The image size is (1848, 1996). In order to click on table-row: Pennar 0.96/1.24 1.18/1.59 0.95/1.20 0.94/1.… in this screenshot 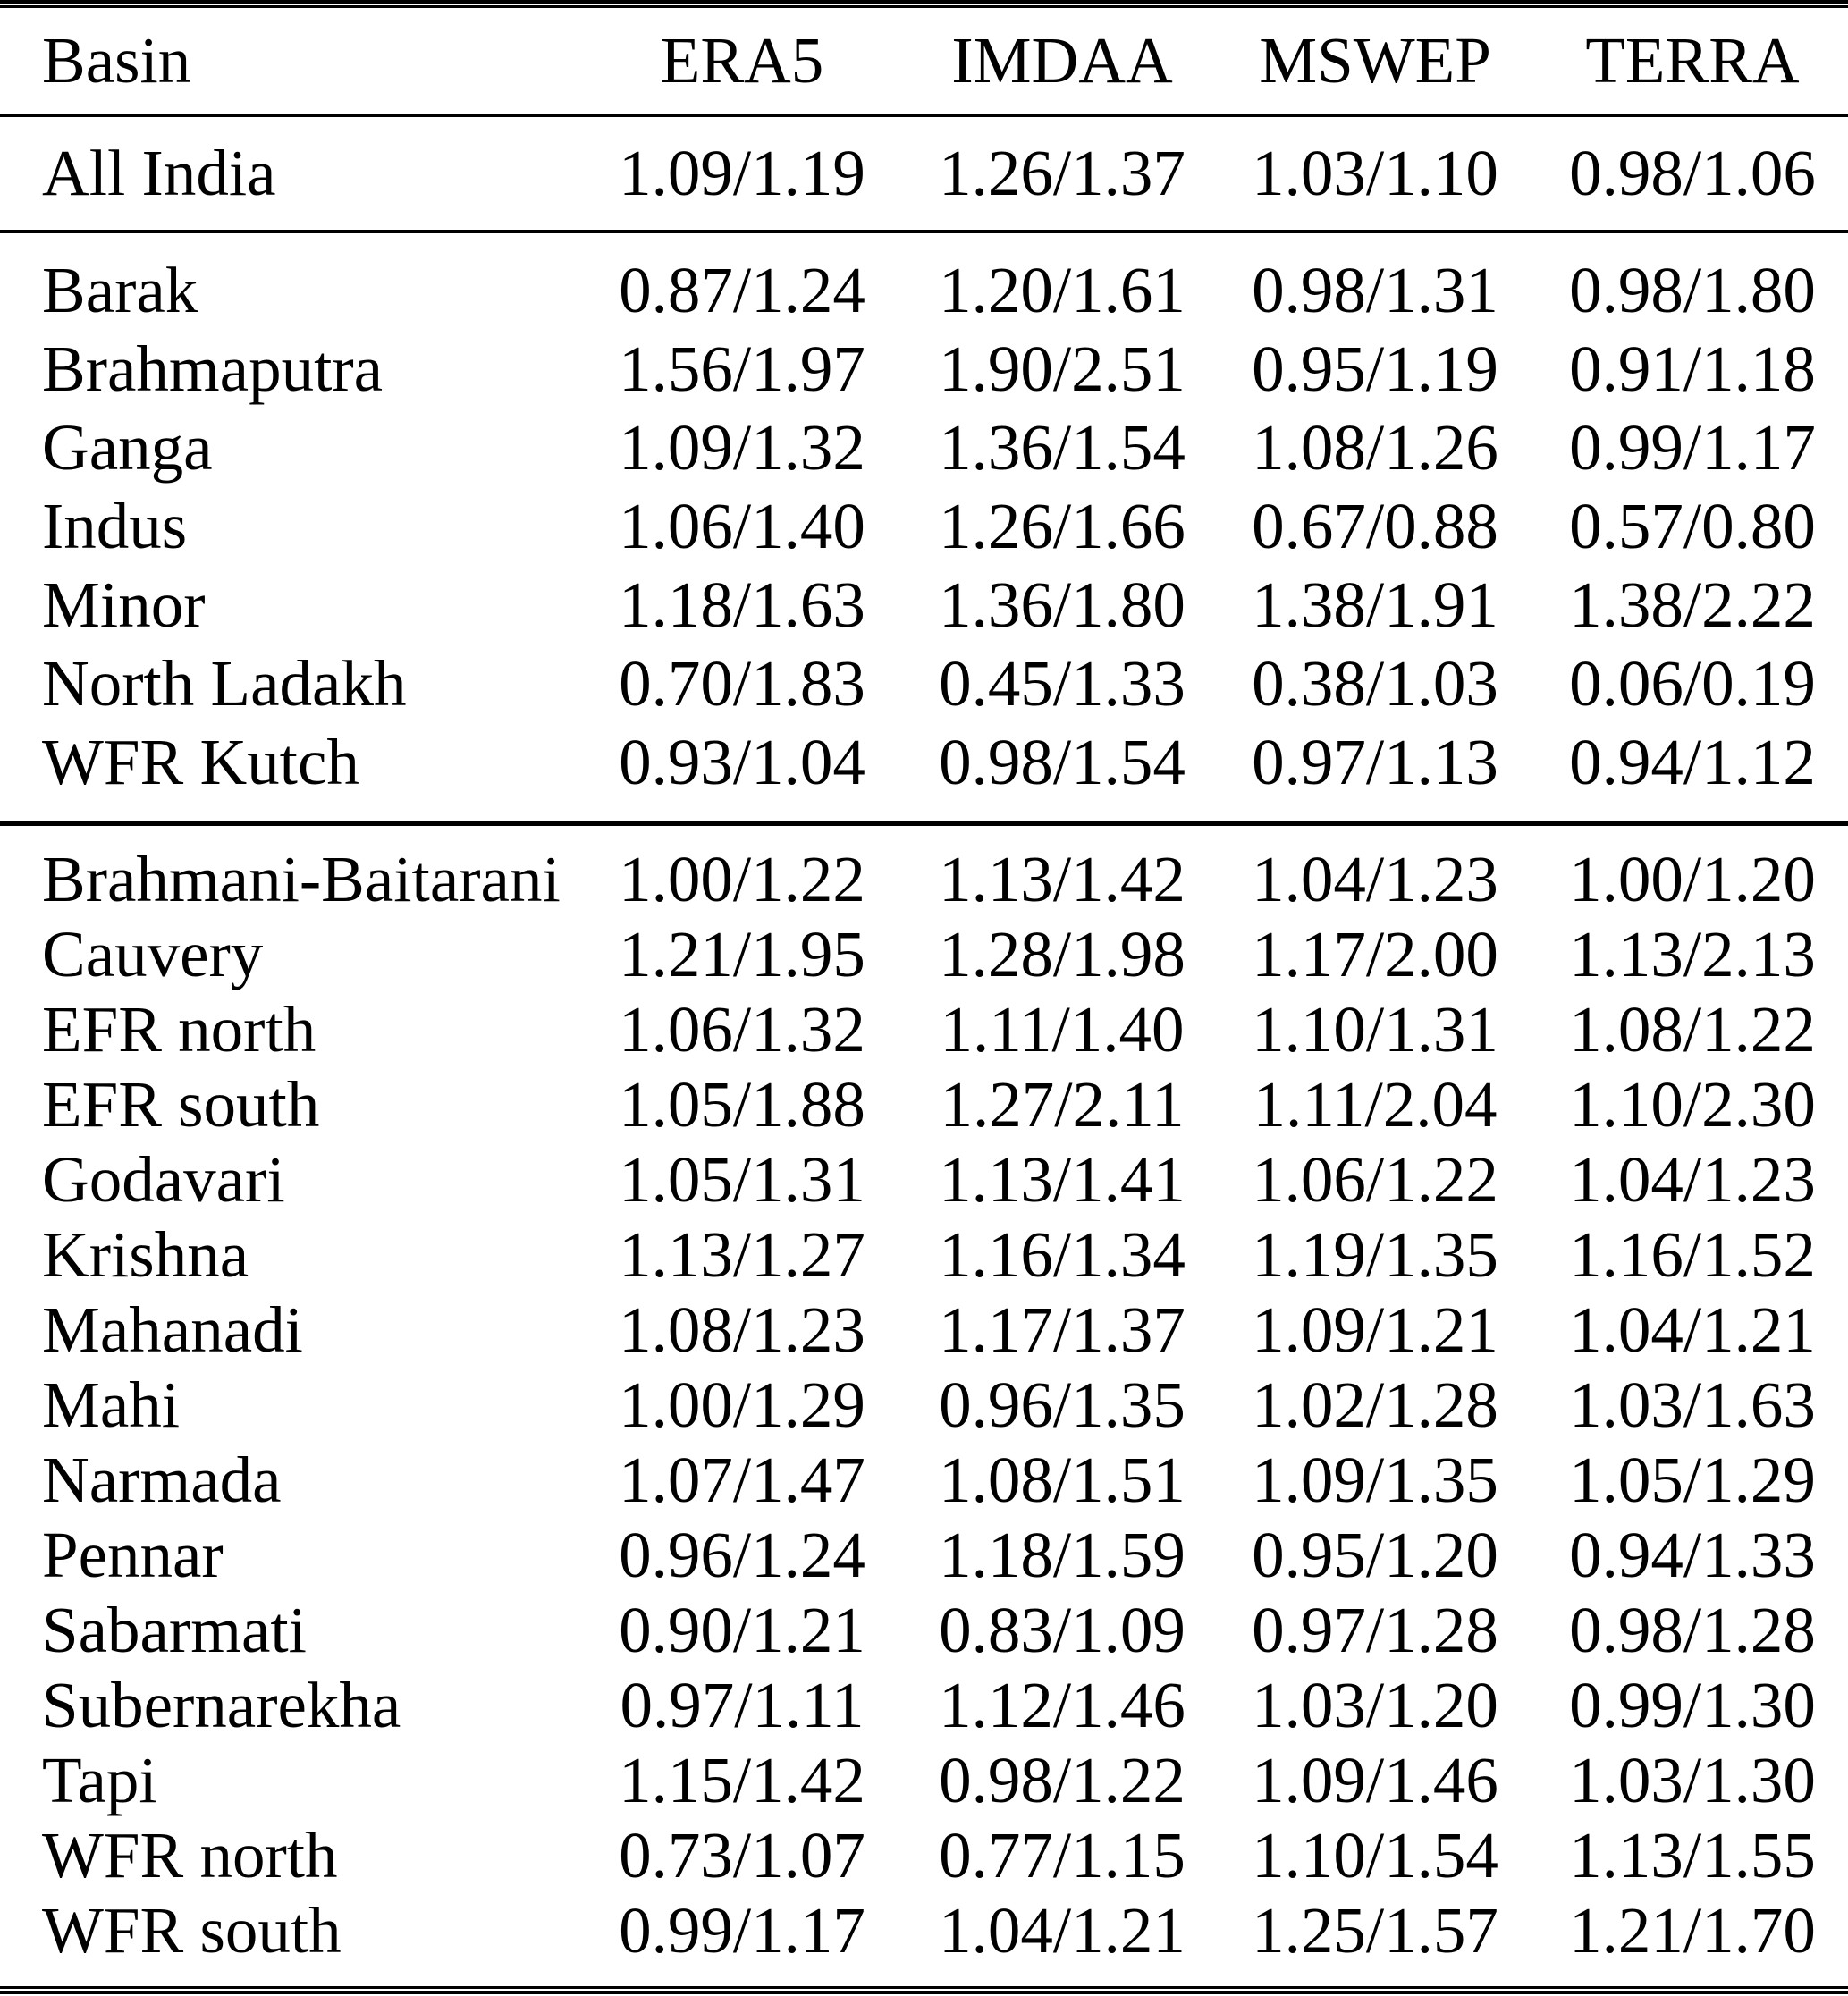, I will do `click(924, 1555)`.